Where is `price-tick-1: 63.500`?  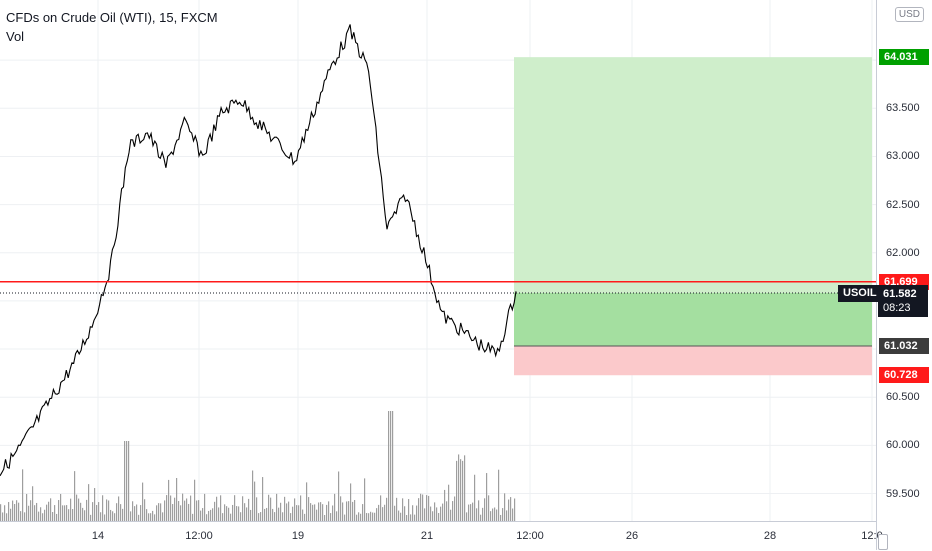 price-tick-1: 63.500 is located at coordinates (903, 108).